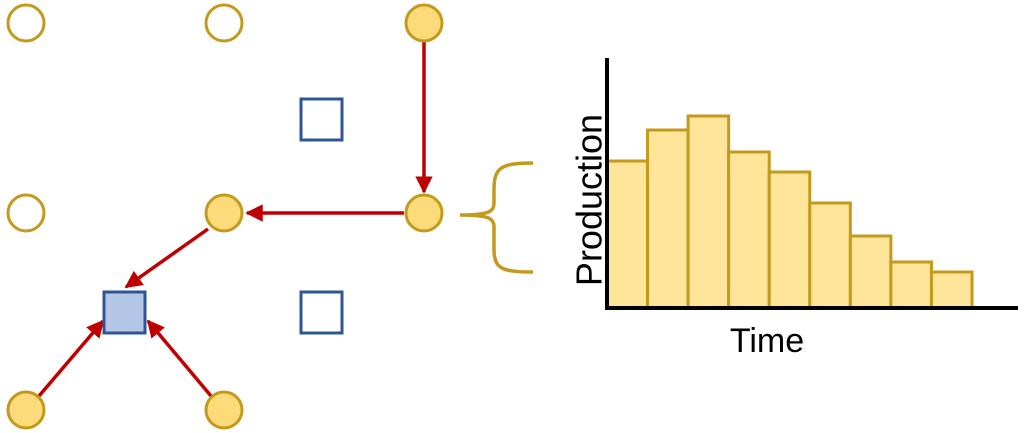 The width and height of the screenshot is (1024, 433). Describe the element at coordinates (589, 200) in the screenshot. I see `y-axis-label: Production` at that location.